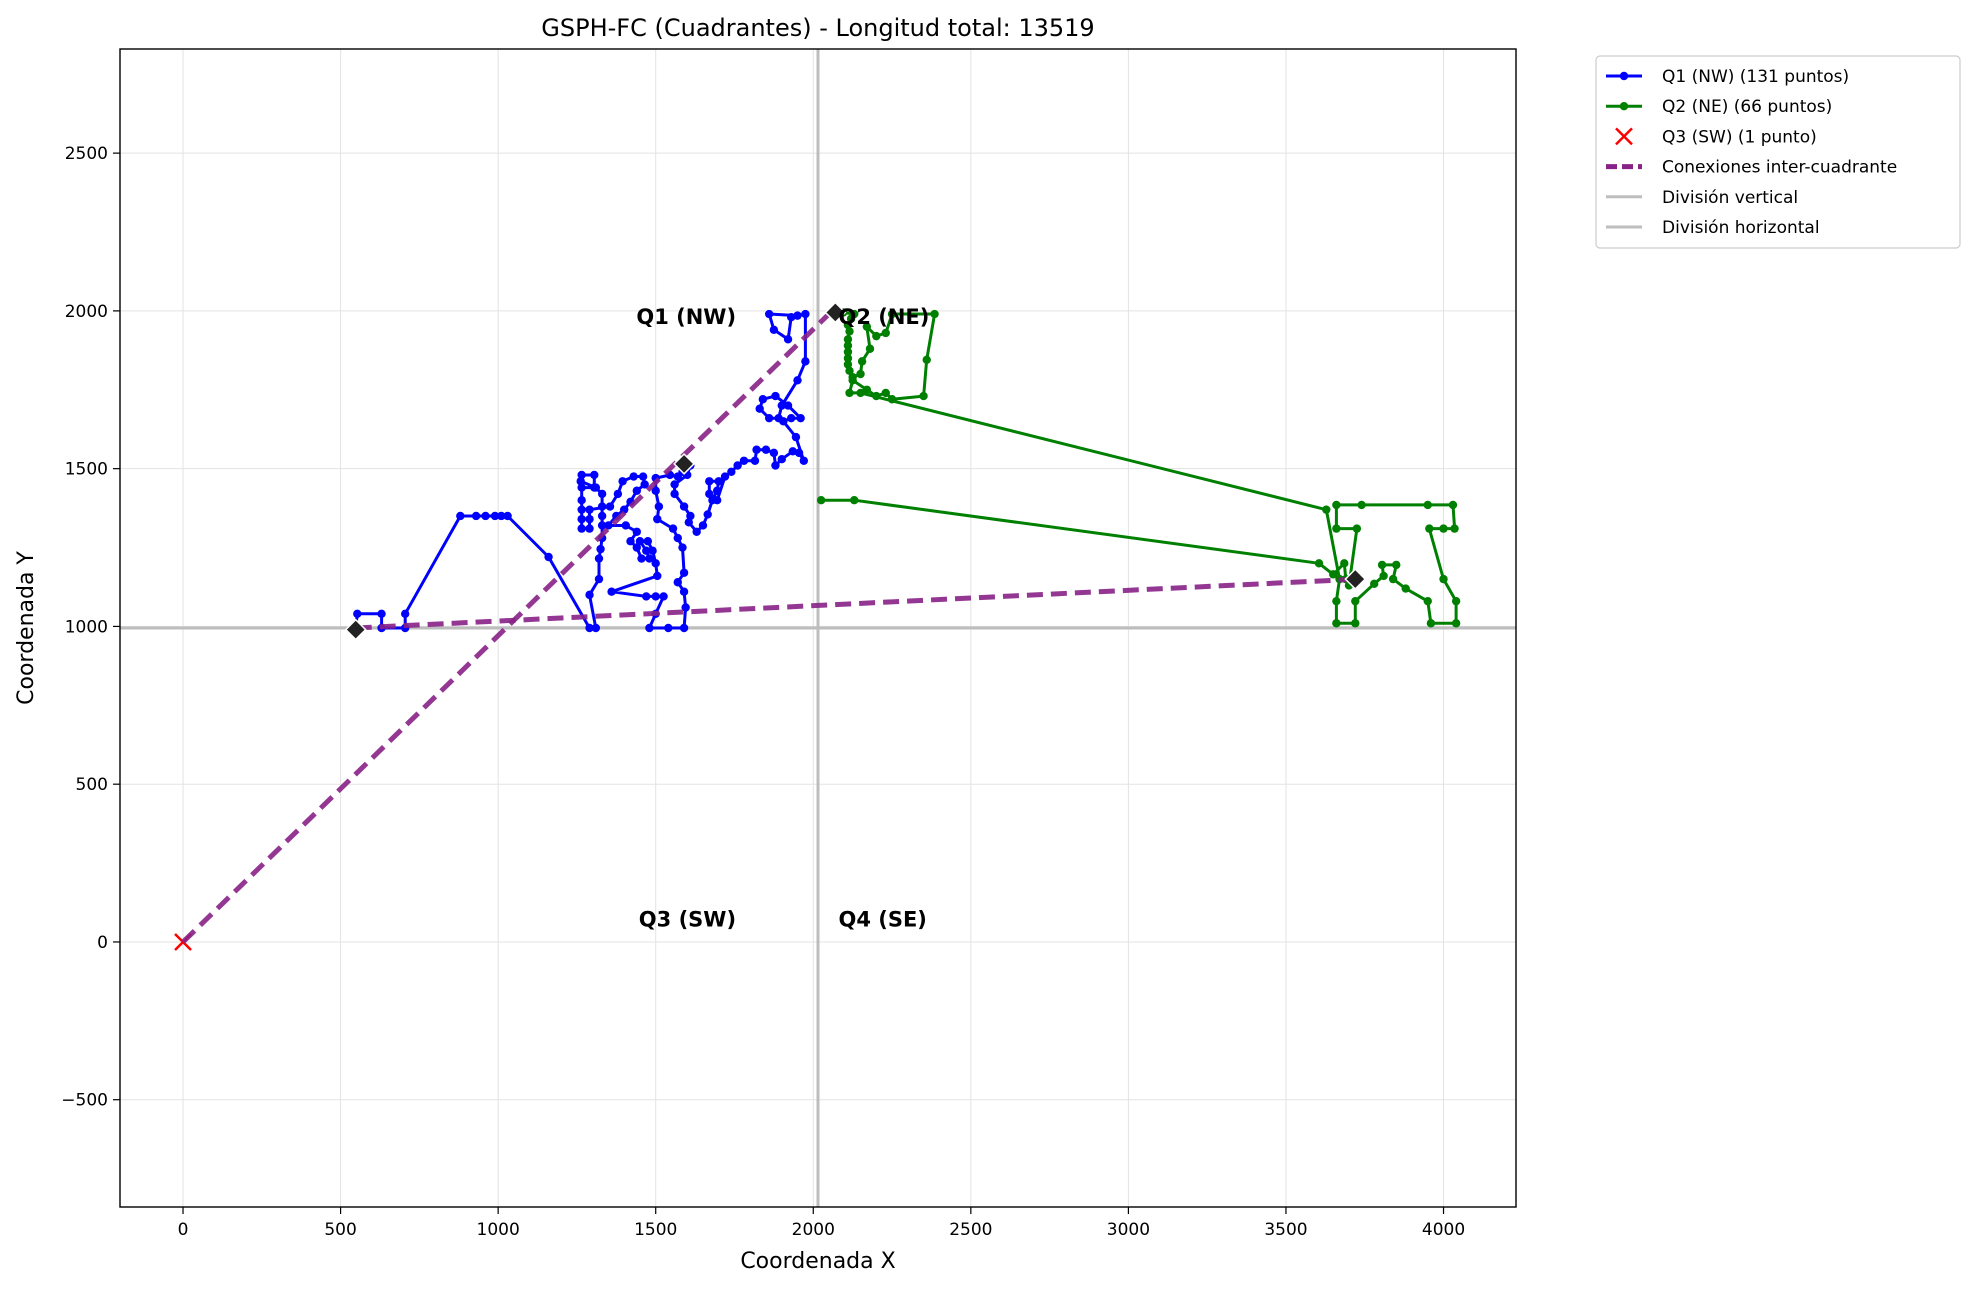  Describe the element at coordinates (883, 317) in the screenshot. I see `quadrant-label-2: Q2 (NE)` at that location.